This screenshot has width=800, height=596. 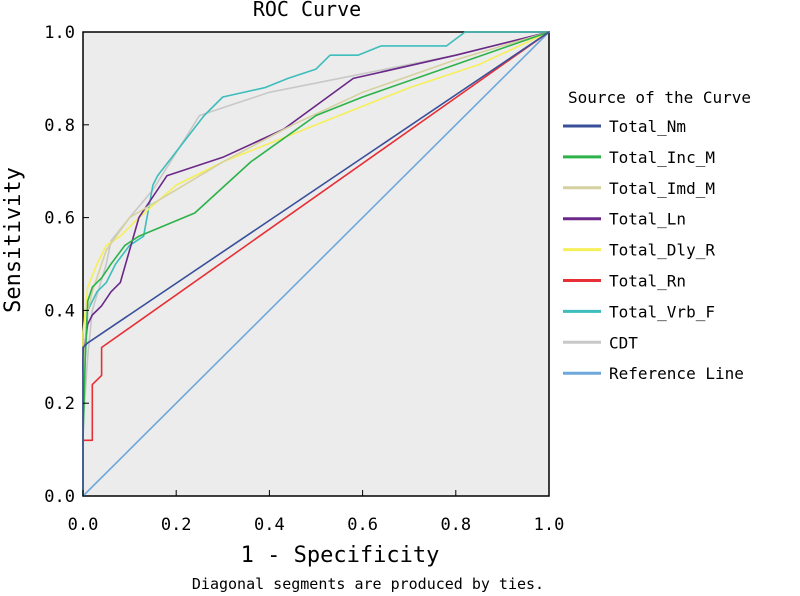 What do you see at coordinates (362, 525) in the screenshot?
I see `x-tick-label: 0.6` at bounding box center [362, 525].